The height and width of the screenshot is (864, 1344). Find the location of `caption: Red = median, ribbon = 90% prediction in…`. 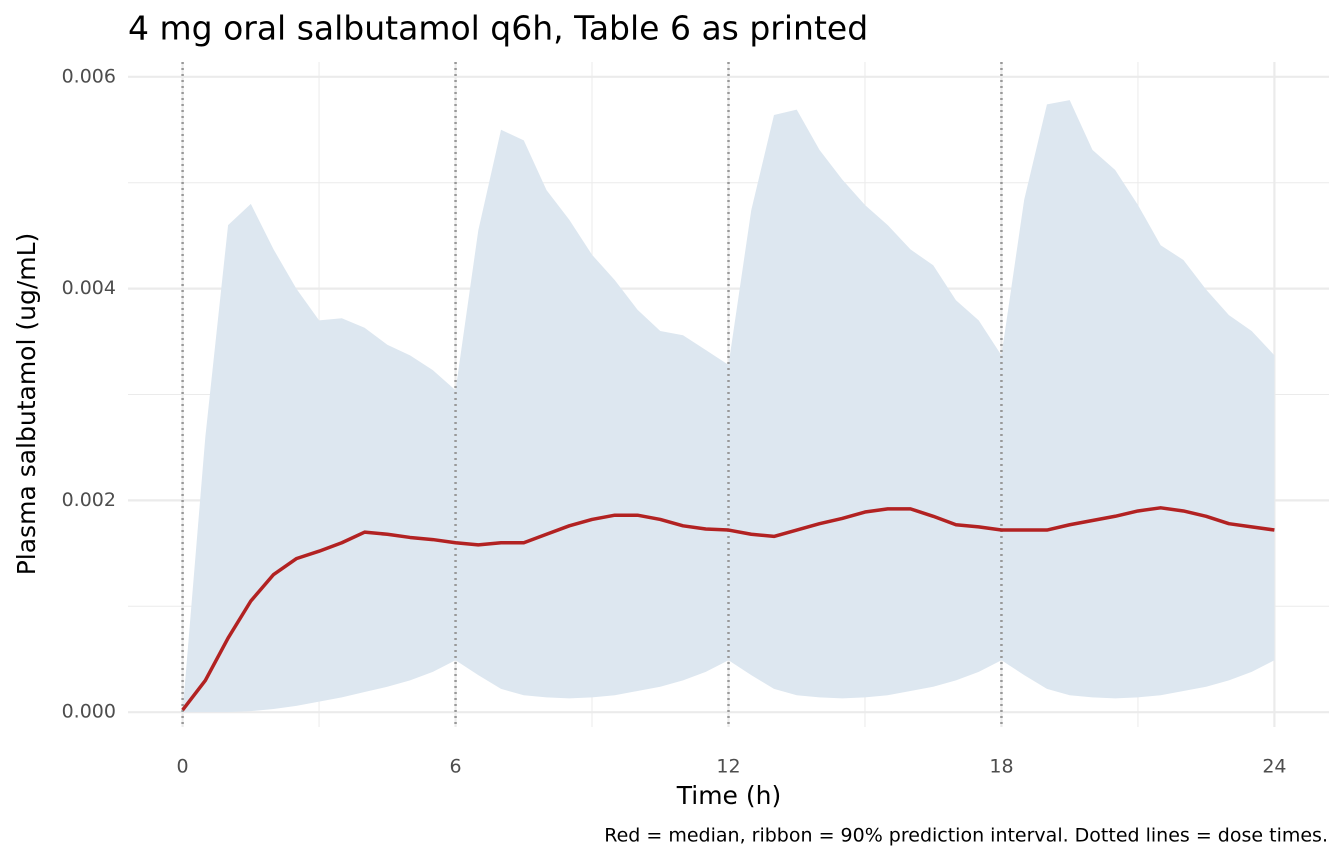

caption: Red = median, ribbon = 90% prediction in… is located at coordinates (966, 836).